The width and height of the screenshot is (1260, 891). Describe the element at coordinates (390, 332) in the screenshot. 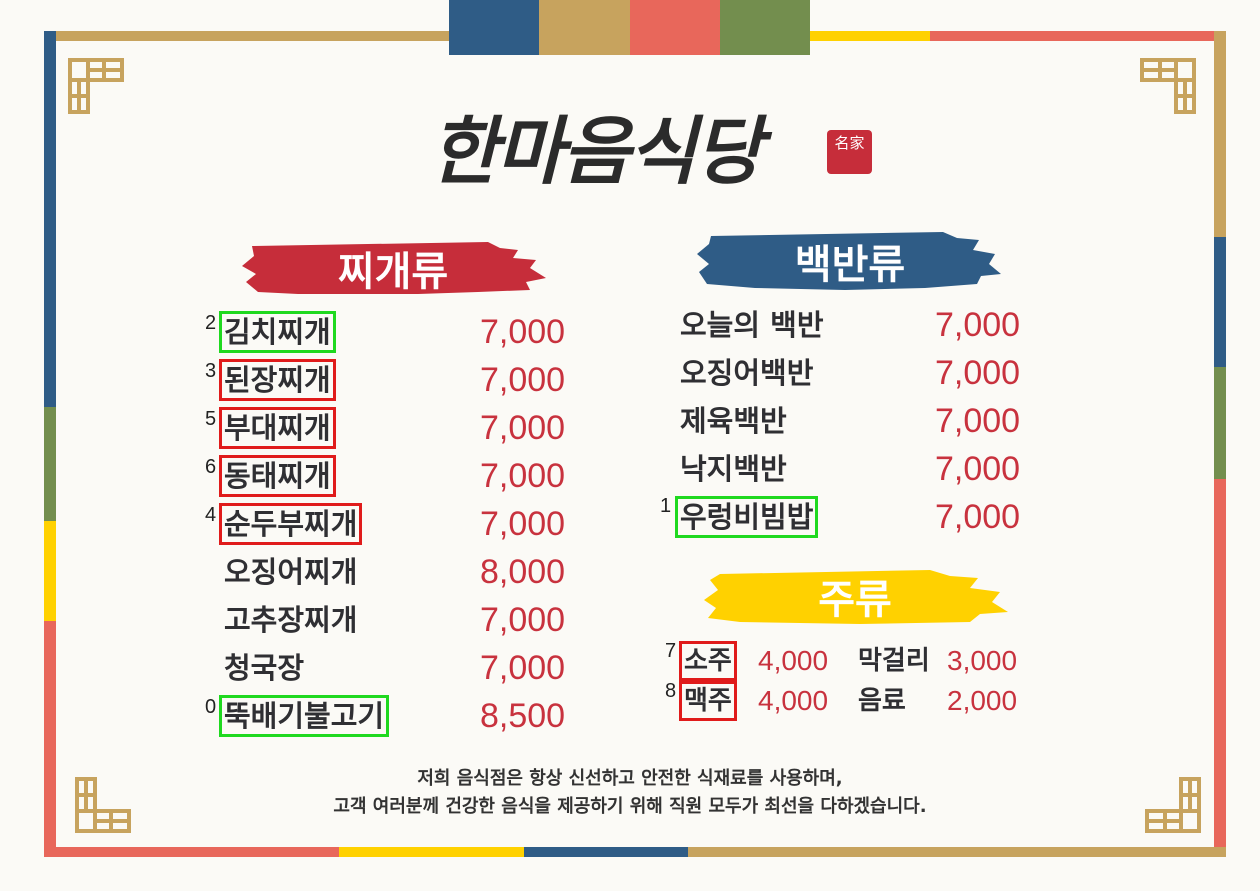

I see `menu-item-row: 2 김치찌개 7,000` at that location.